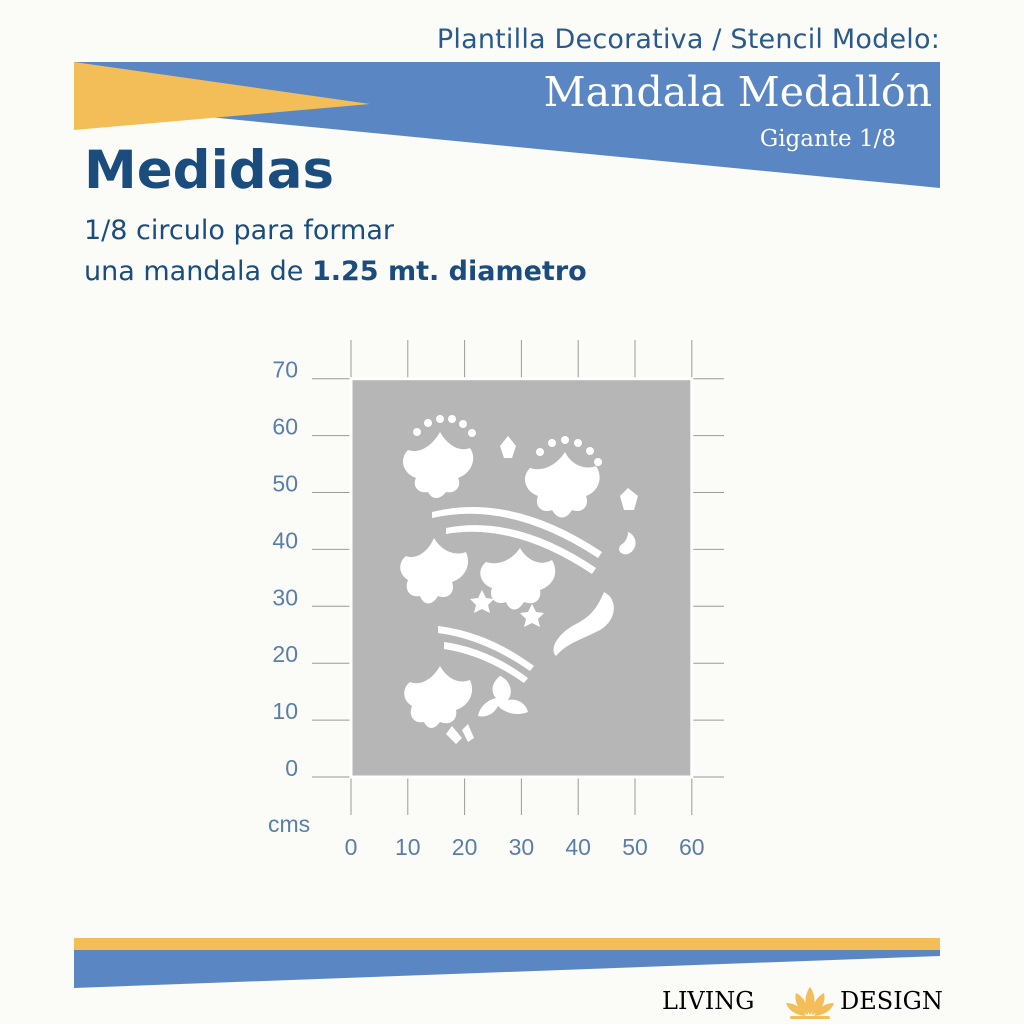 The image size is (1024, 1024). What do you see at coordinates (507, 125) in the screenshot?
I see `header-banner` at bounding box center [507, 125].